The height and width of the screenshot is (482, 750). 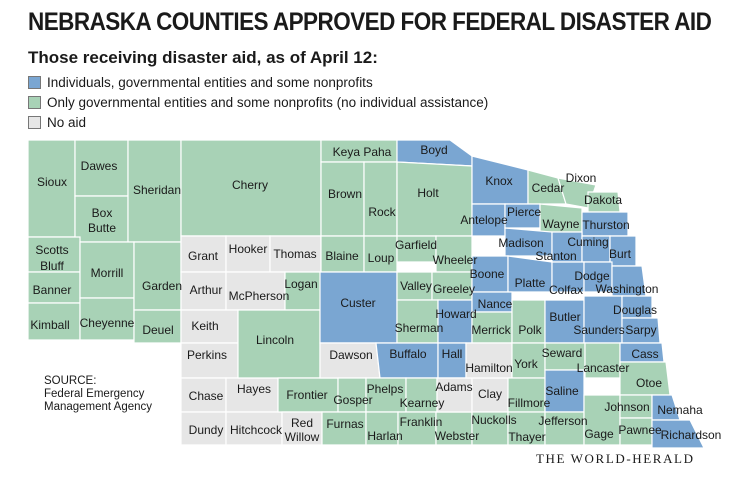 I want to click on publisher-credit: THE WORLD-HERALD, so click(x=615, y=458).